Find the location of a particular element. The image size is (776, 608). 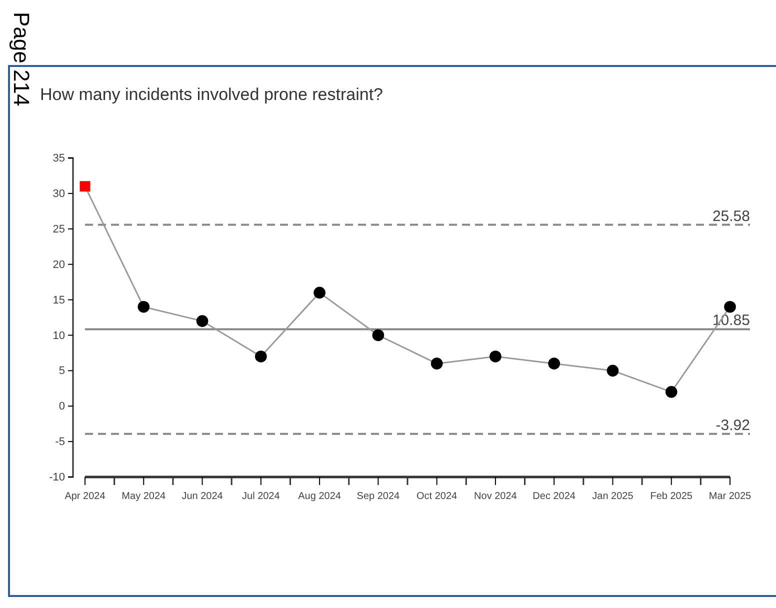

x-tick-label: Apr 2024 is located at coordinates (85, 496).